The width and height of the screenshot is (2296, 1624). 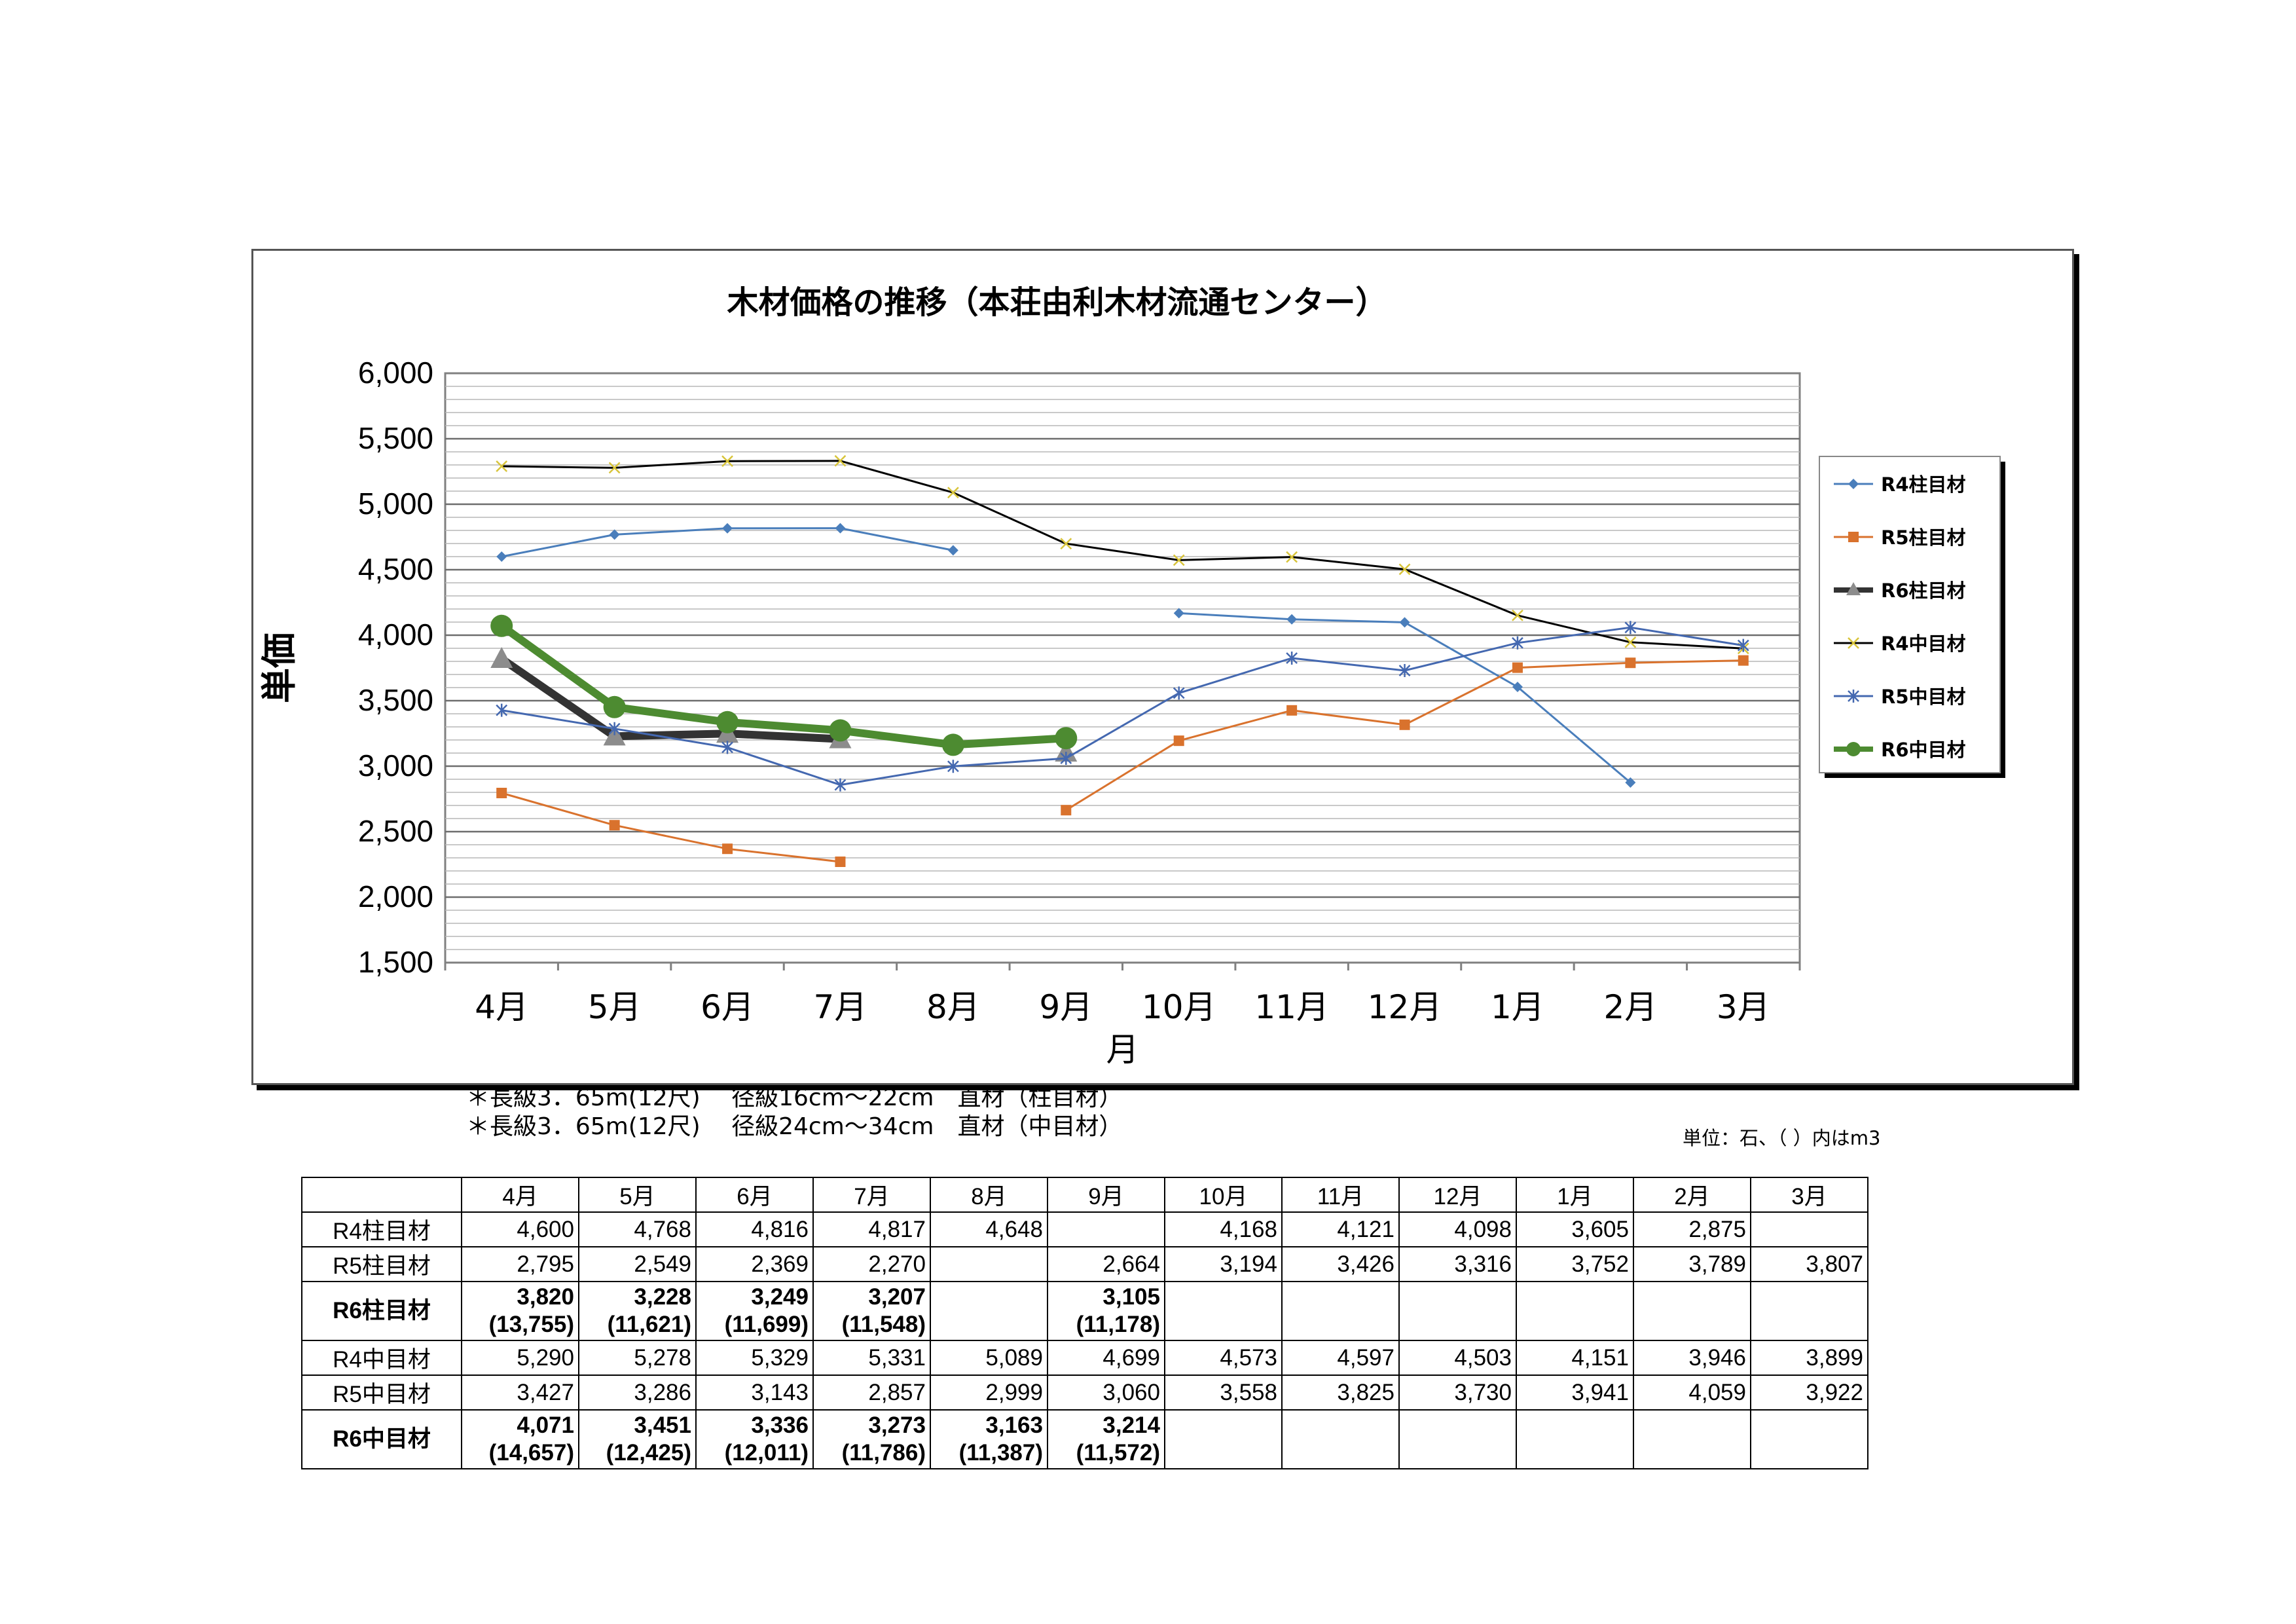 What do you see at coordinates (1340, 1393) in the screenshot?
I see `table-cell: 3,825` at bounding box center [1340, 1393].